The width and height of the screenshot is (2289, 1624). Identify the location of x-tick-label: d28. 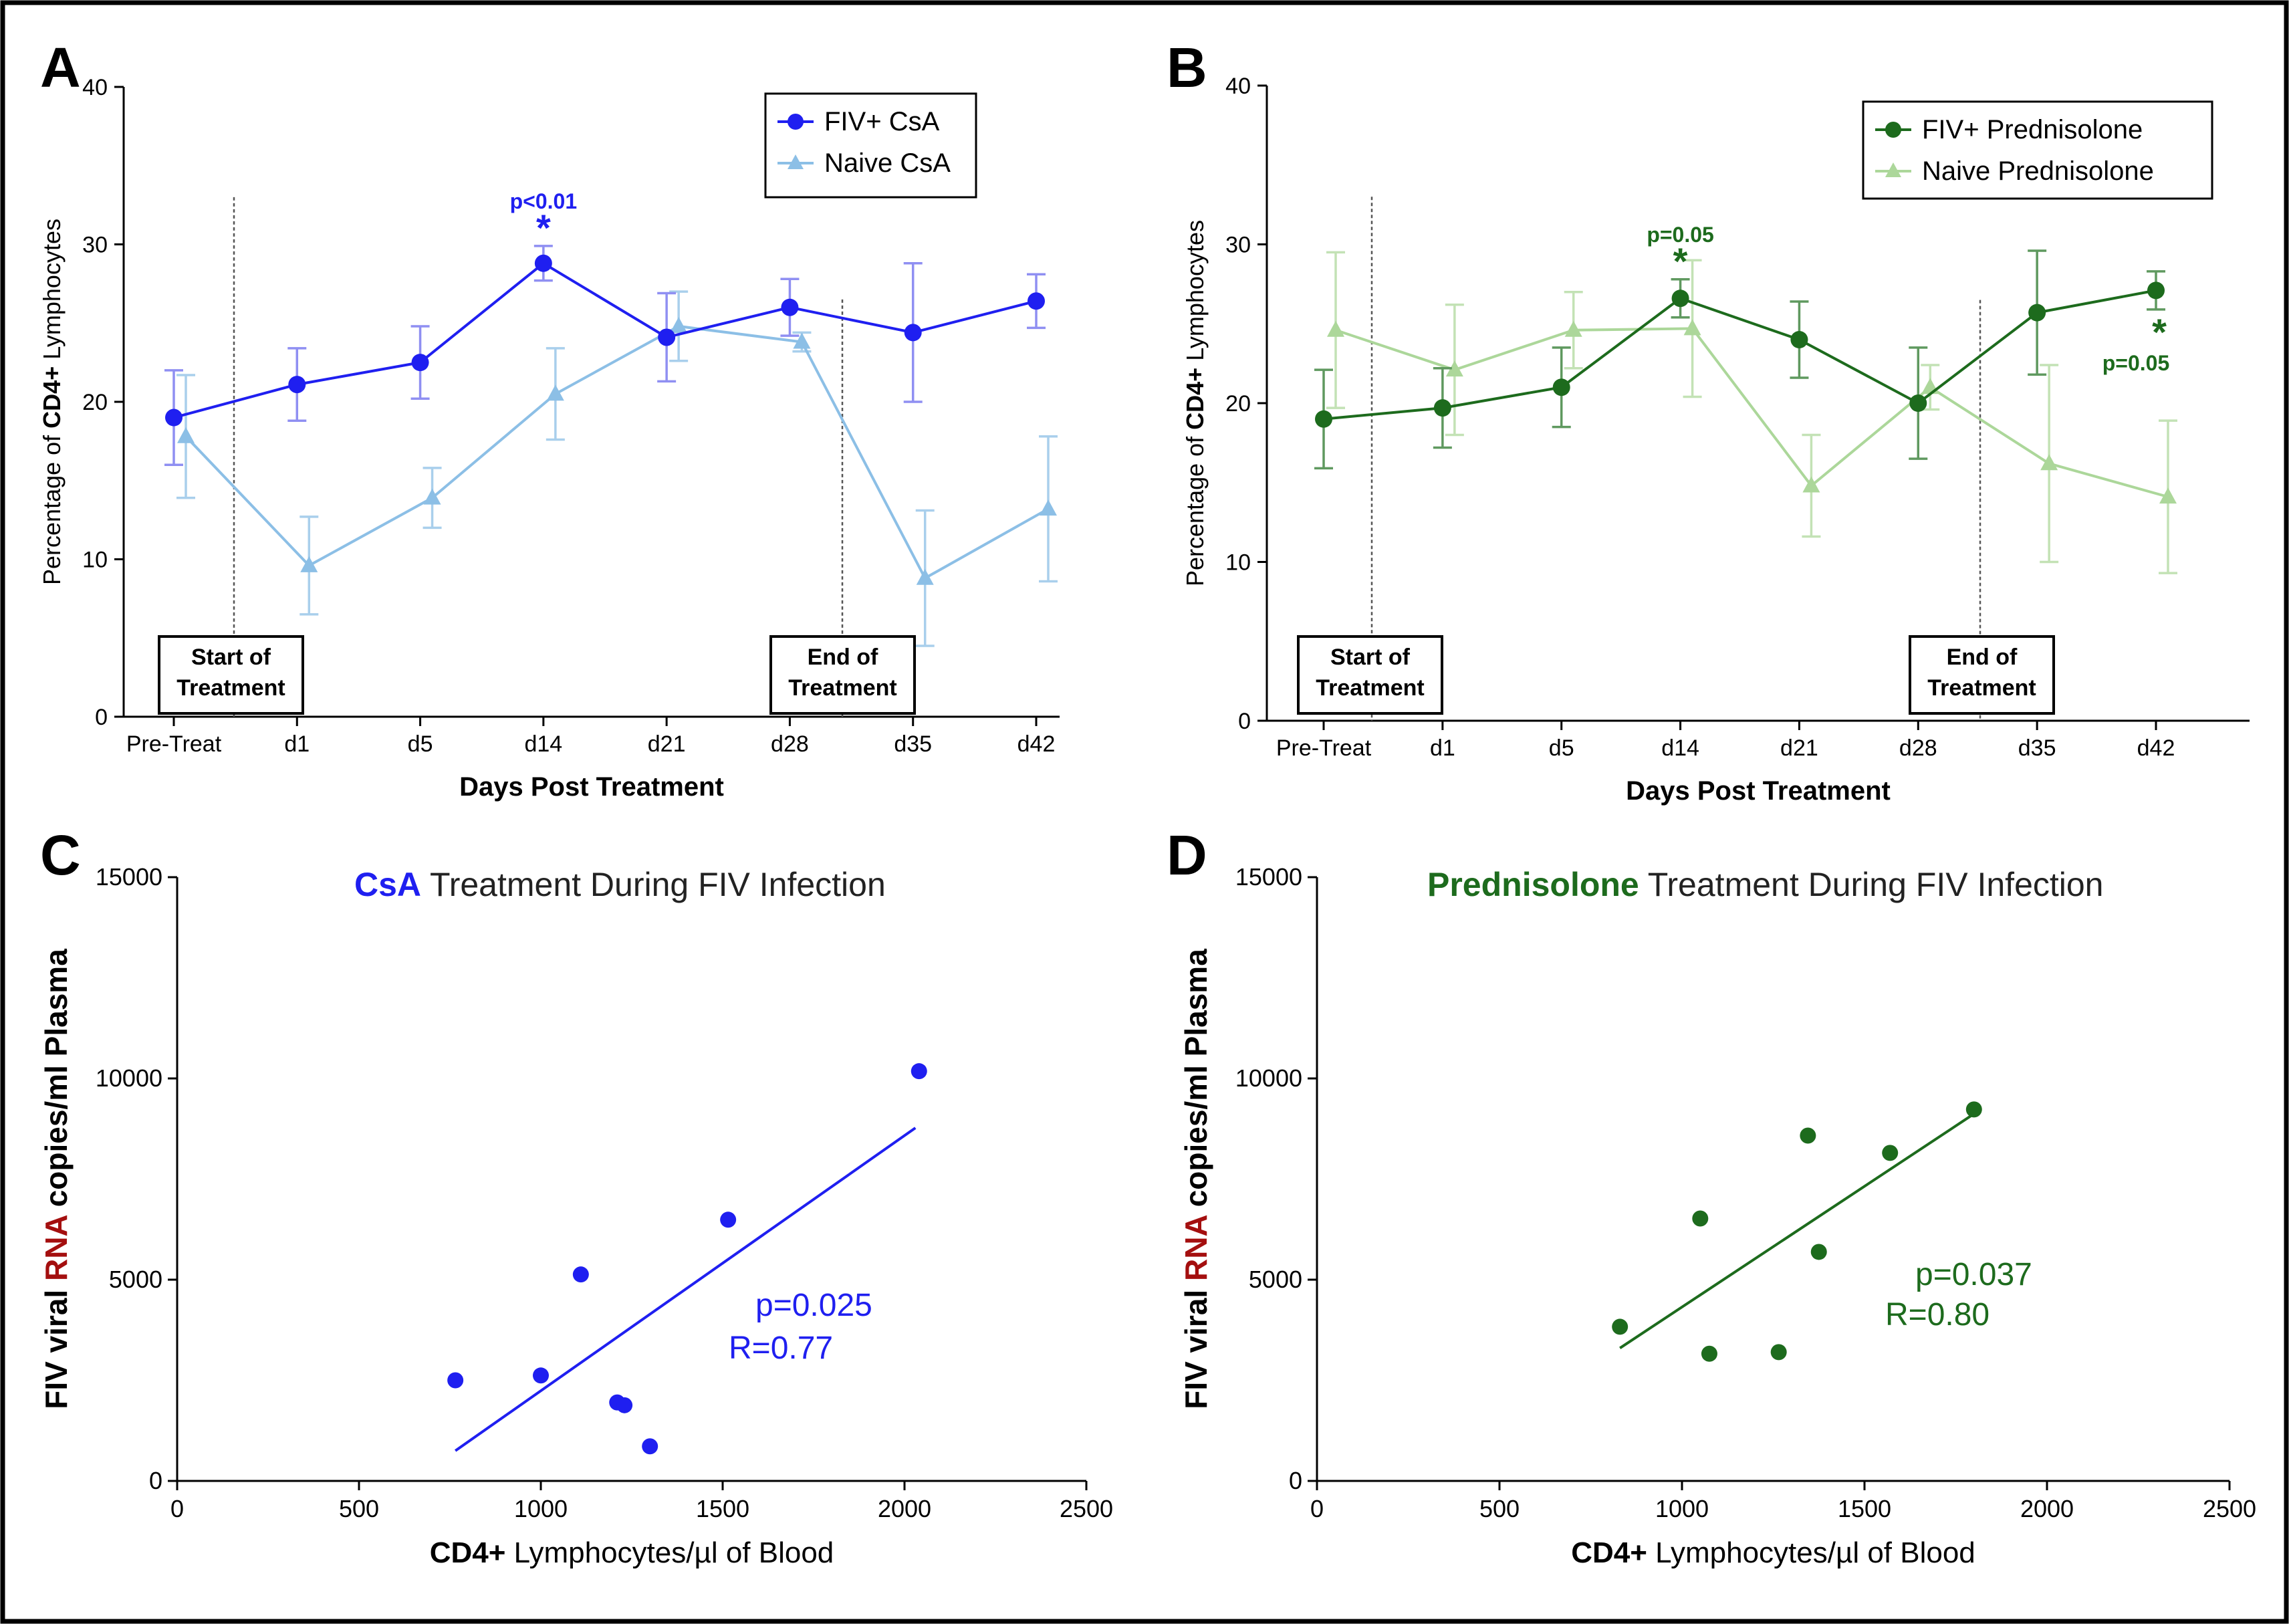
(1918, 748).